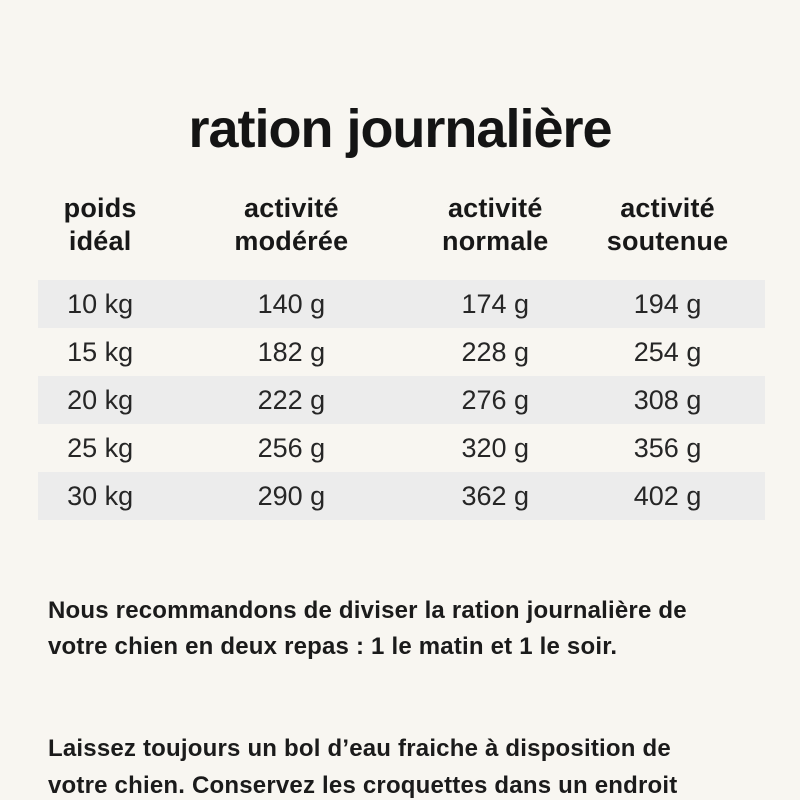 Image resolution: width=800 pixels, height=800 pixels. Describe the element at coordinates (100, 447) in the screenshot. I see `table-cell-weight: 25 kg` at that location.